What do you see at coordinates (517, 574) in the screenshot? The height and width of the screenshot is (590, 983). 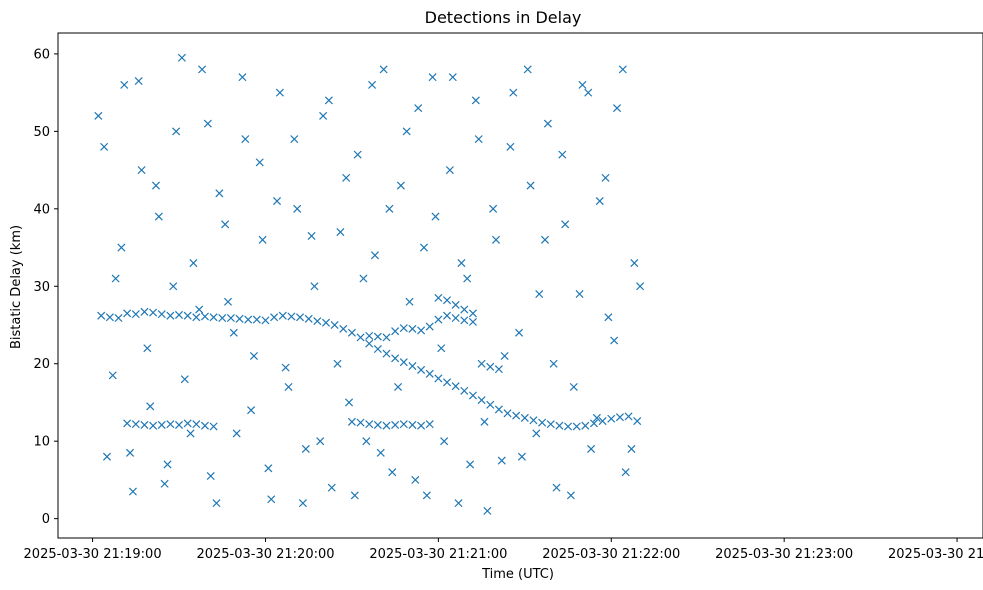 I see `x-axis-label: Time (UTC)` at bounding box center [517, 574].